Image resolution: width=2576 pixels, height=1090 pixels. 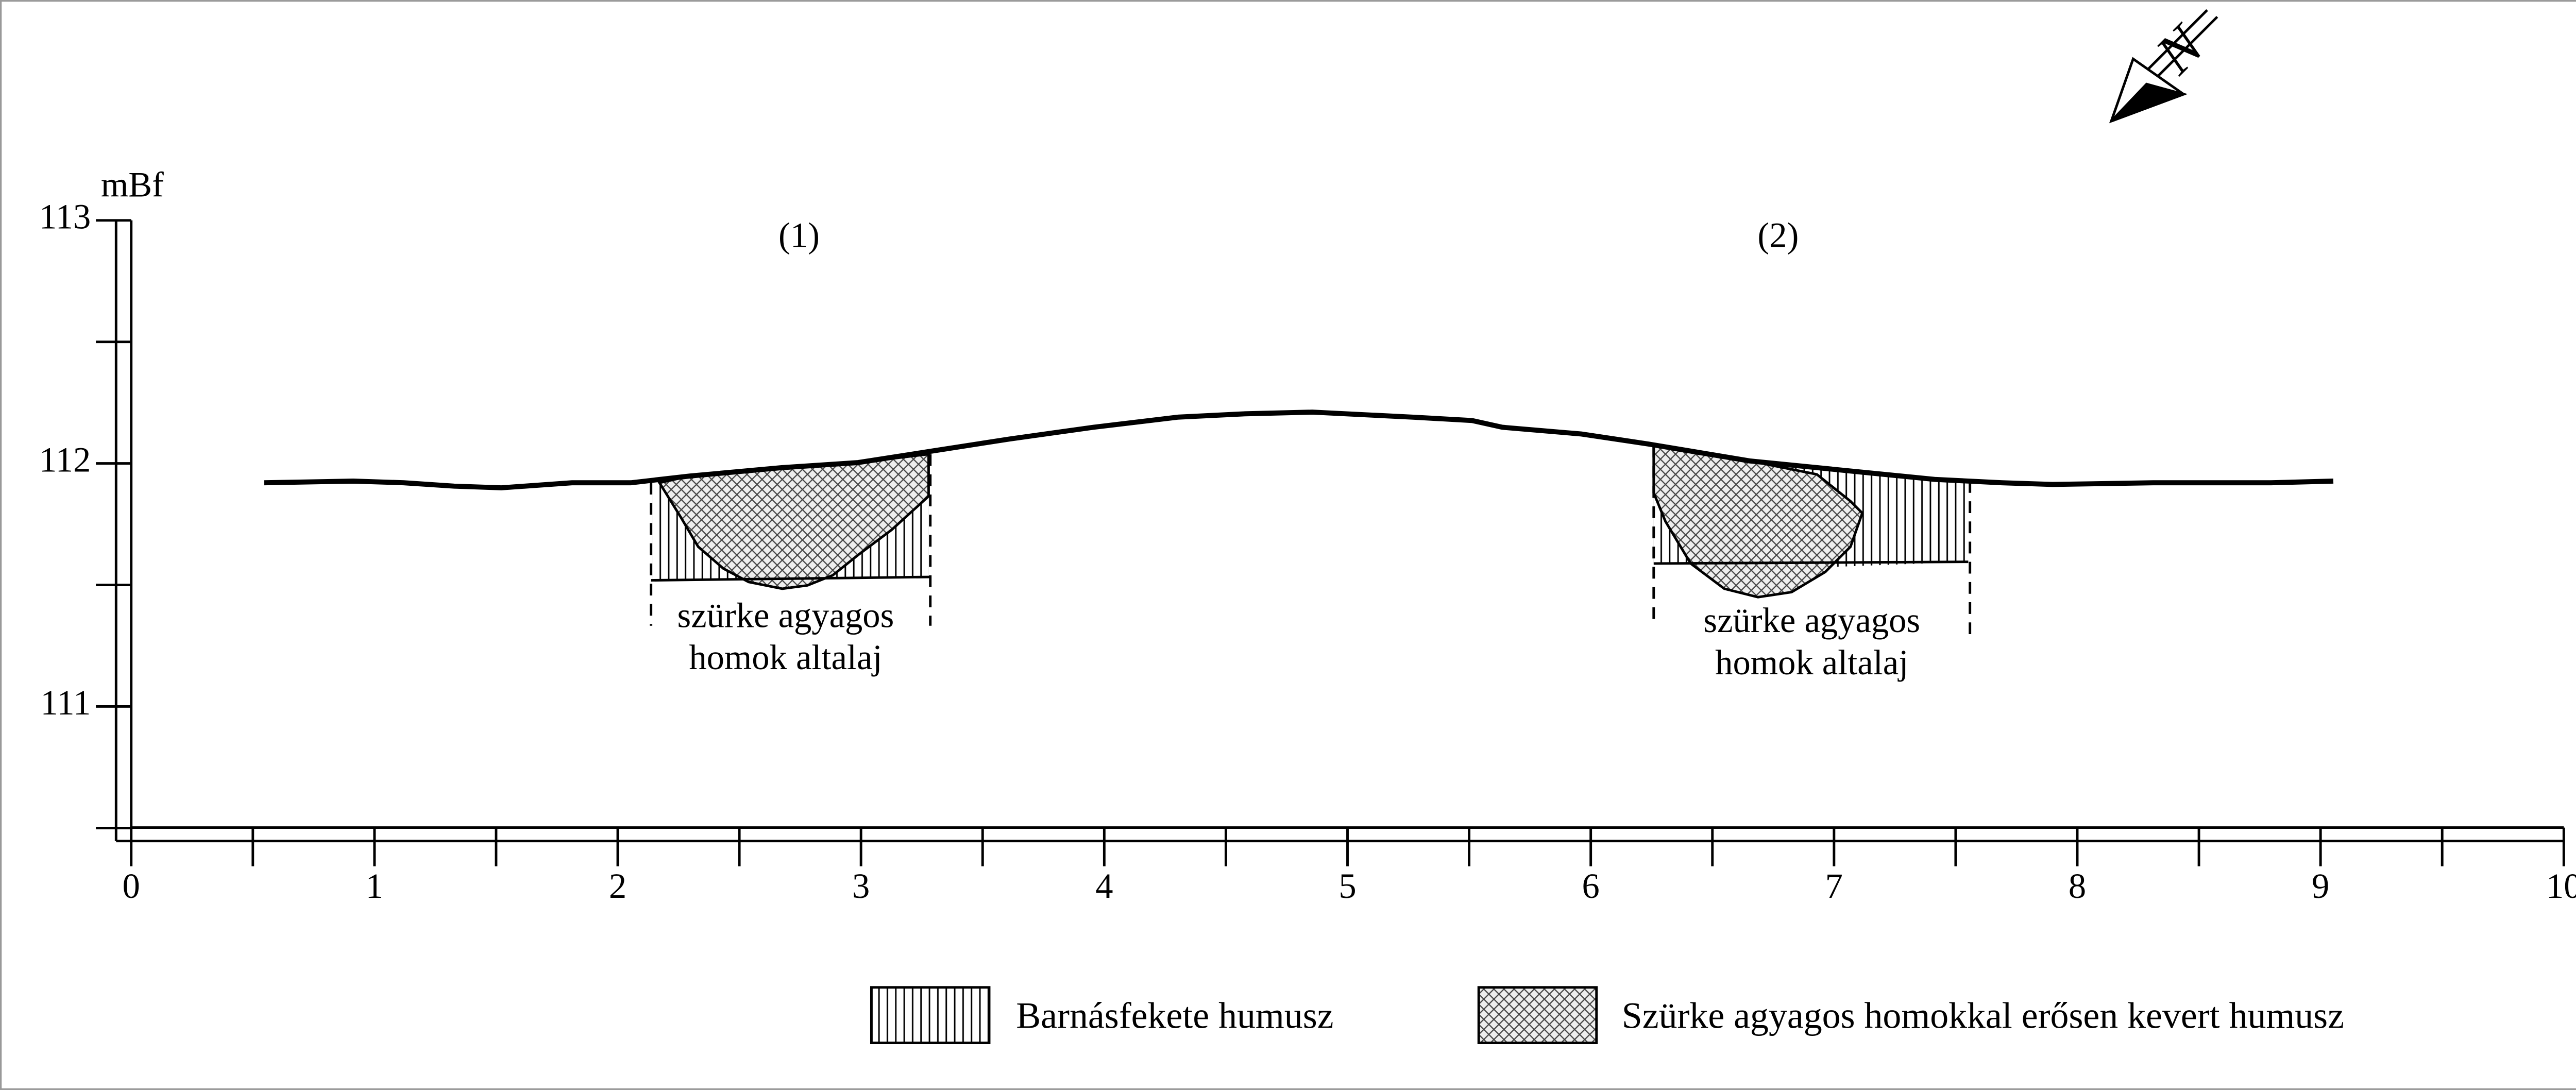 I want to click on x-tick-label: 3, so click(x=861, y=886).